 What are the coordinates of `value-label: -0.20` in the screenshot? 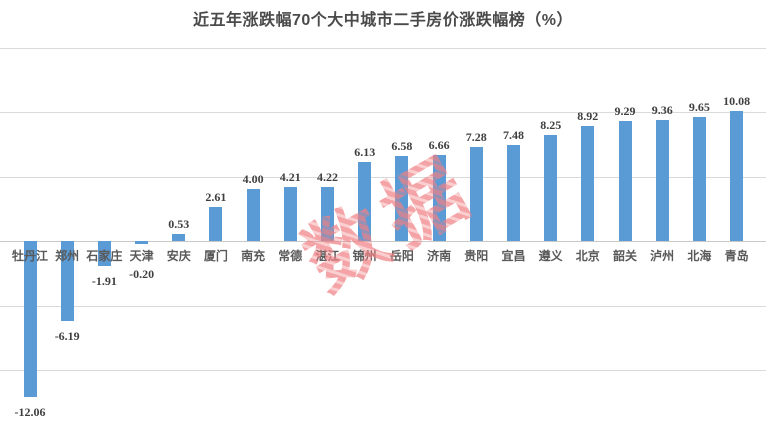 It's located at (142, 274).